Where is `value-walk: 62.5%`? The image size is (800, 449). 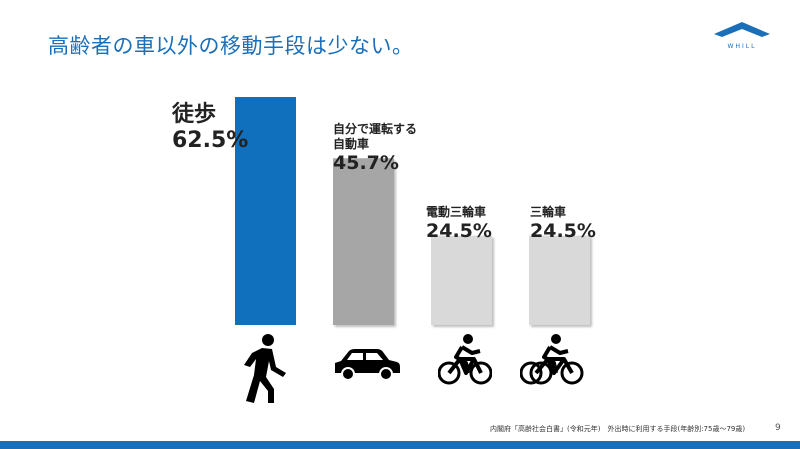 value-walk: 62.5% is located at coordinates (210, 140).